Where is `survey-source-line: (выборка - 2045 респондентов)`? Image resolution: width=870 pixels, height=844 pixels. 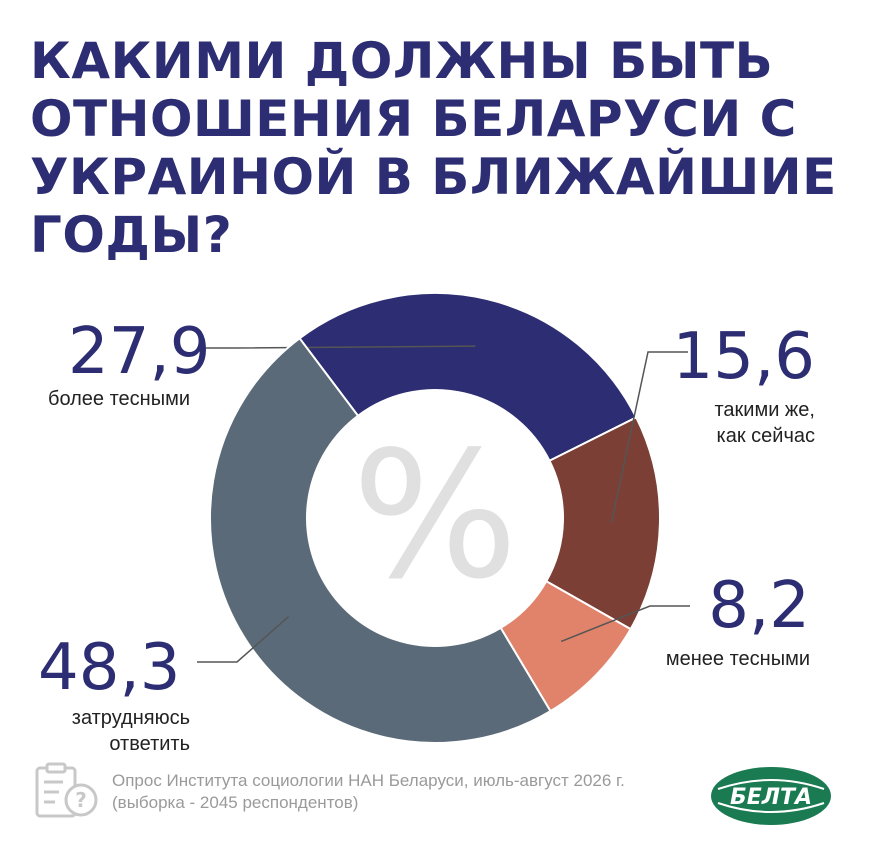 survey-source-line: (выборка - 2045 респондентов) is located at coordinates (235, 802).